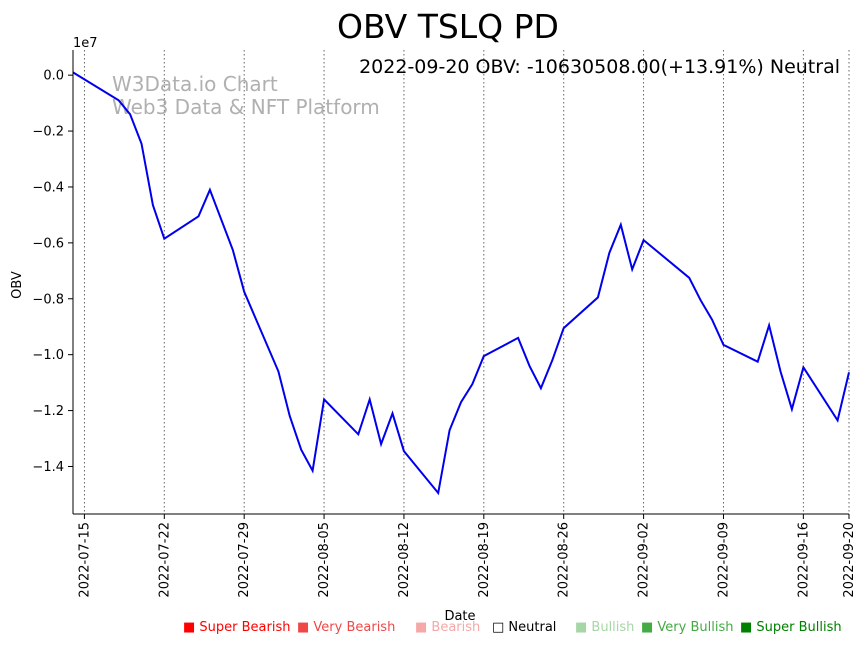 This screenshot has width=867, height=646. Describe the element at coordinates (564, 560) in the screenshot. I see `x-tick-label: 2022-08-26` at that location.